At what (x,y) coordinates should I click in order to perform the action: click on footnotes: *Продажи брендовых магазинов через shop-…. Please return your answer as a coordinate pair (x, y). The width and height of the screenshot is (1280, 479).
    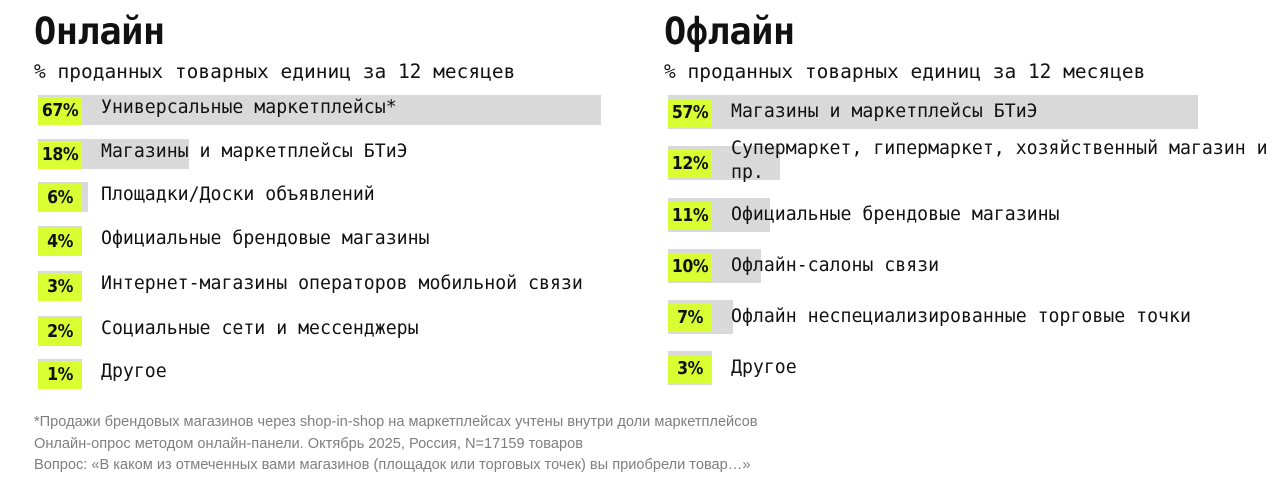
    Looking at the image, I should click on (396, 444).